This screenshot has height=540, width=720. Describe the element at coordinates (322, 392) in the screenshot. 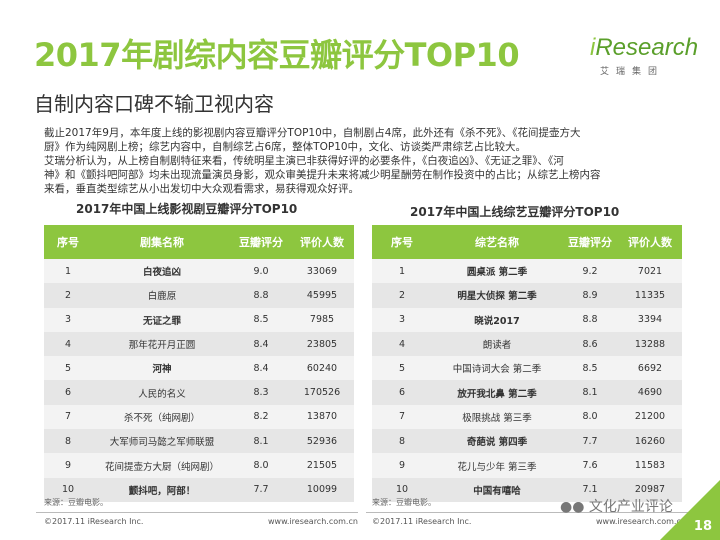

I see `count-cell: 170526` at that location.